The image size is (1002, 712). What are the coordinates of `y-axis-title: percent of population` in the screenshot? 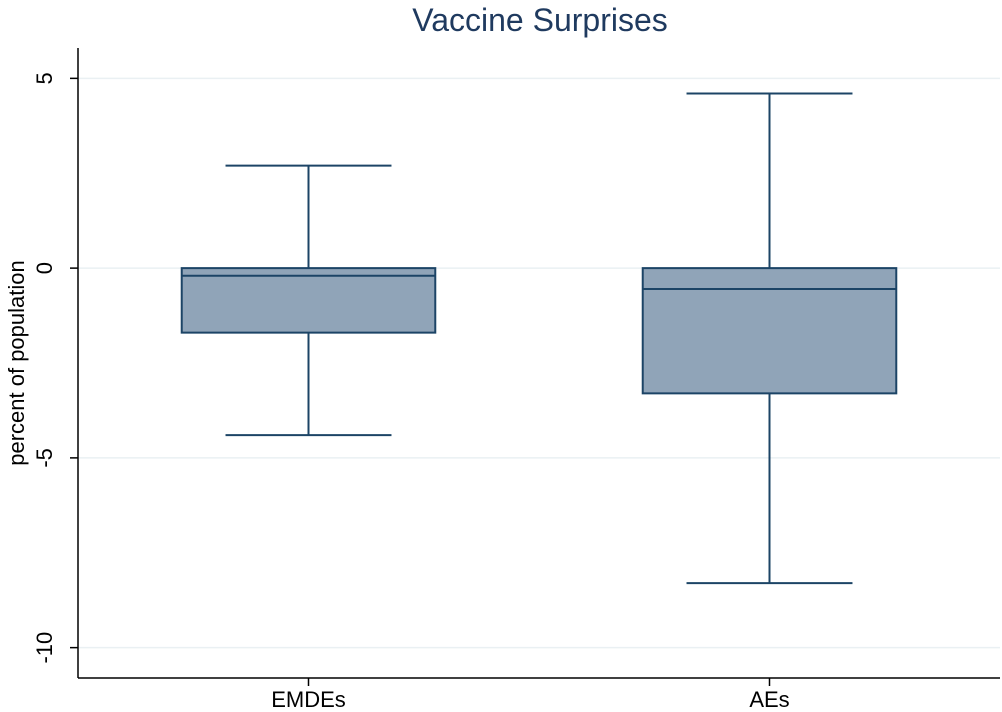 It's located at (16, 363).